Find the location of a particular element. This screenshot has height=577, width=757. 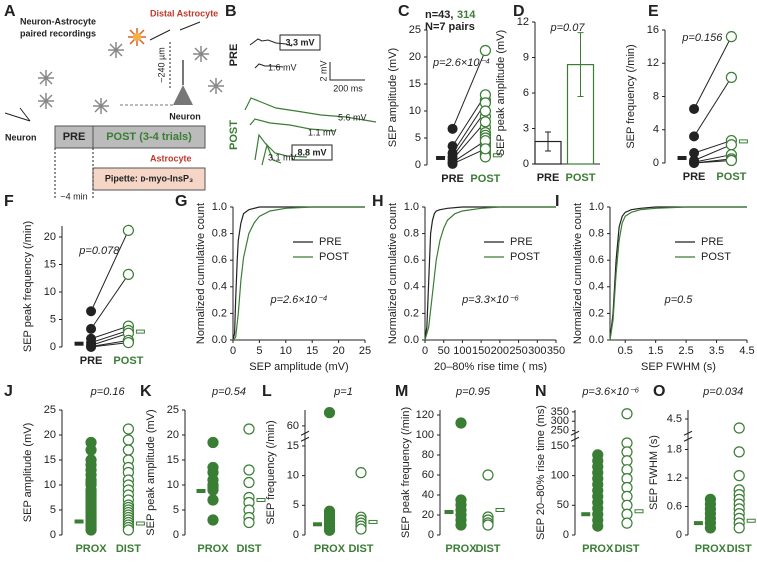

distance-label: ~240 µm is located at coordinates (161, 64).